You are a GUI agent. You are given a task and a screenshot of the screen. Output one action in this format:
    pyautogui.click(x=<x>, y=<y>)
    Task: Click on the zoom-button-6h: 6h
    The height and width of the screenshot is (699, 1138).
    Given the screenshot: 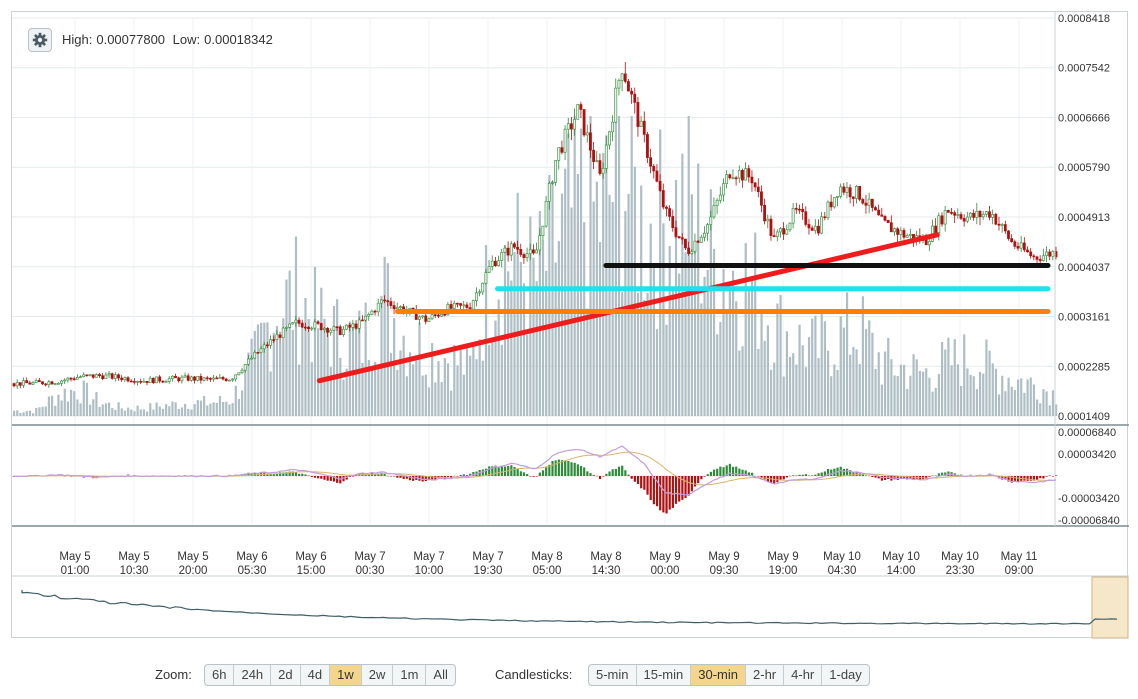 What is the action you would take?
    pyautogui.click(x=220, y=675)
    